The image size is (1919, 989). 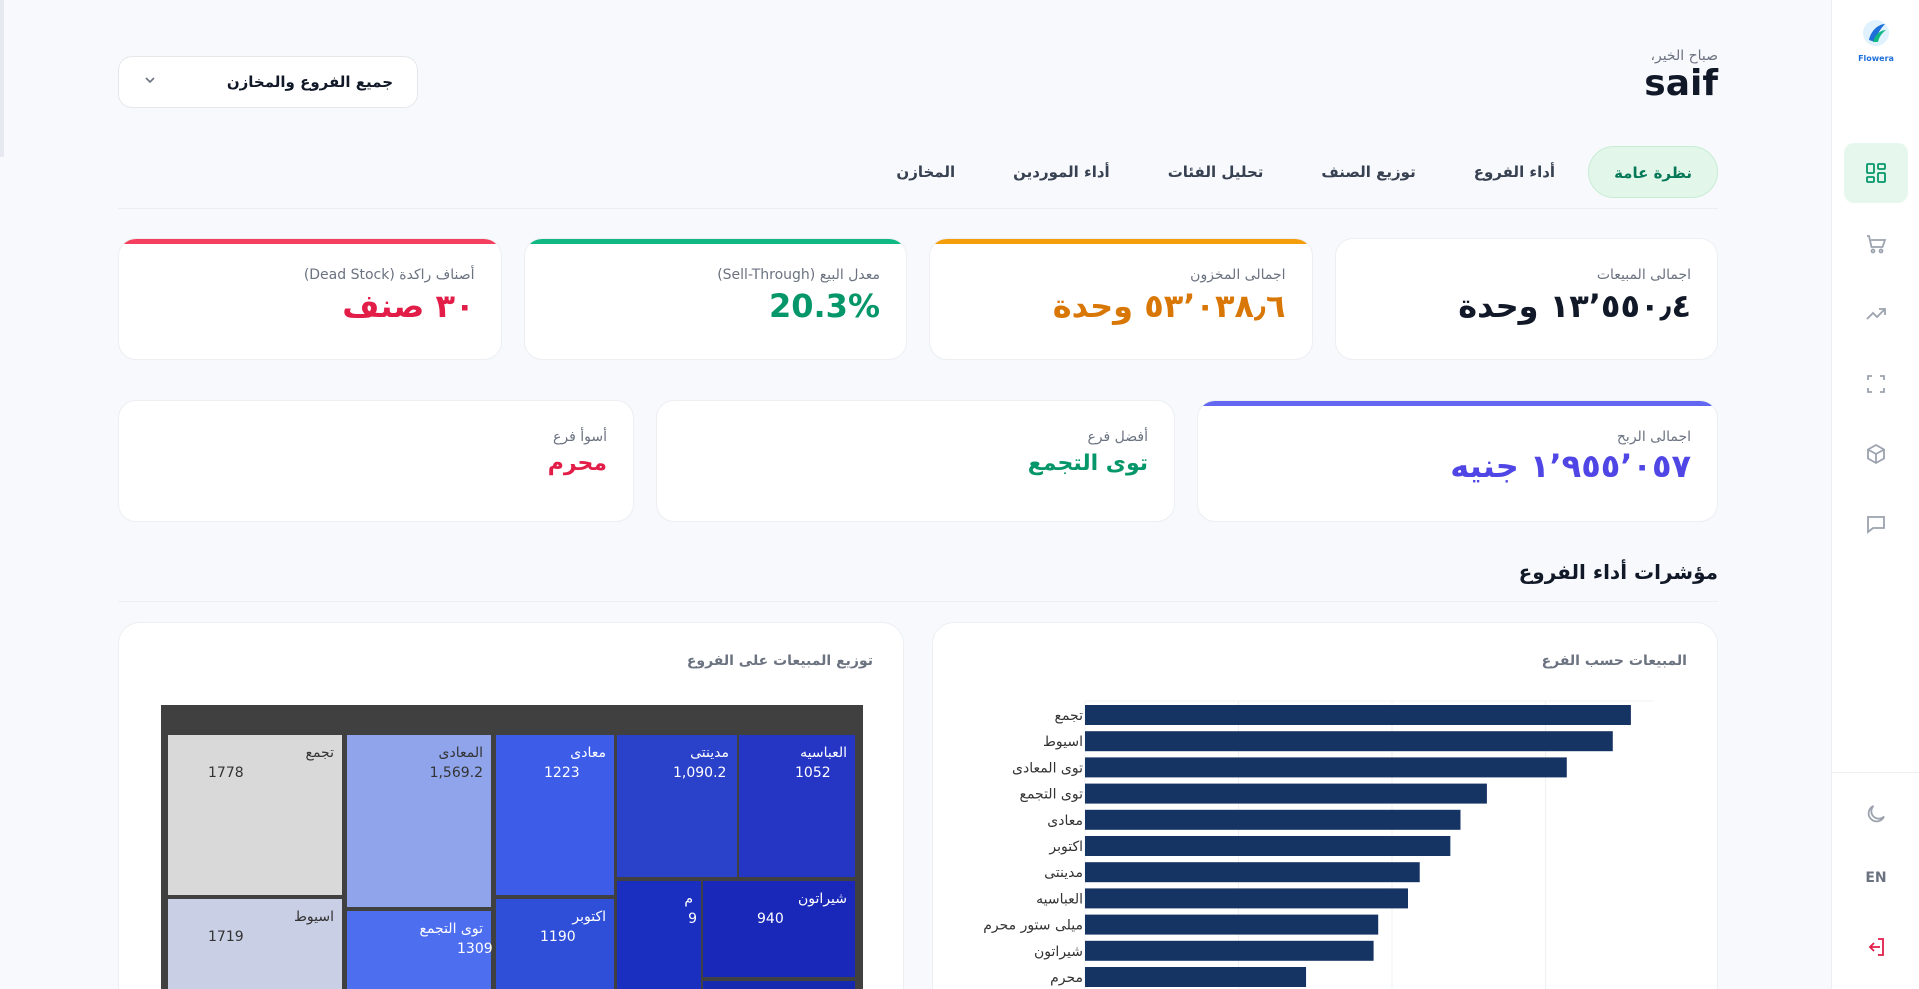 I want to click on kpi-total-sales: اجمالى المبيعات ١٣٬٥٥٠٫٤ وحدة, so click(x=1526, y=299).